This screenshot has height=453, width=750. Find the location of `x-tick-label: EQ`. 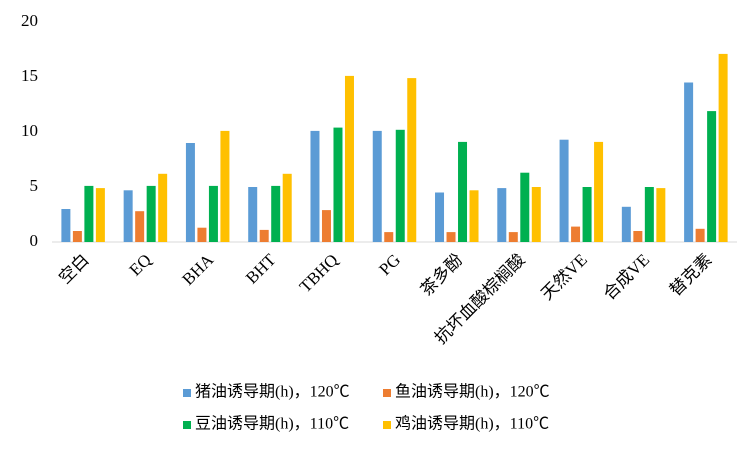

x-tick-label: EQ is located at coordinates (140, 264).